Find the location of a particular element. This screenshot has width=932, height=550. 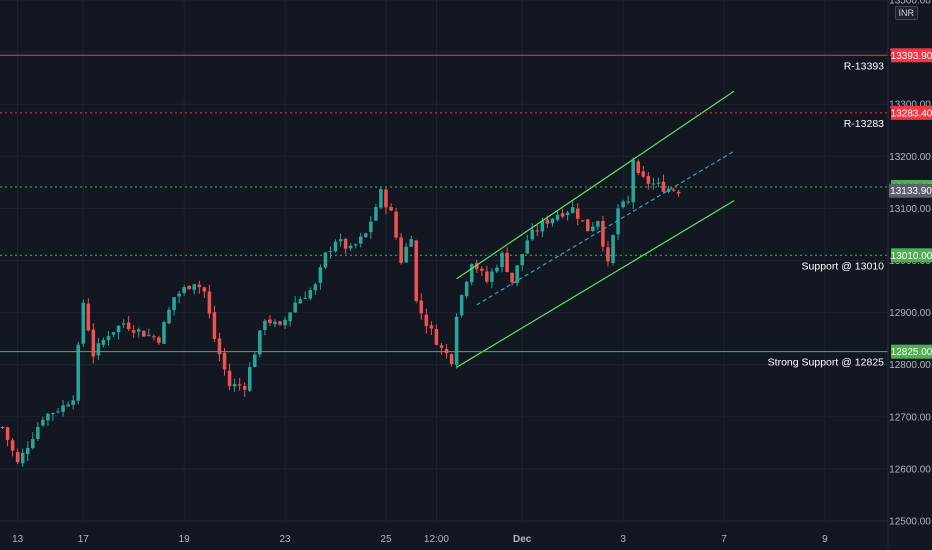

level-price-tag-text: 12825.00 is located at coordinates (911, 352).